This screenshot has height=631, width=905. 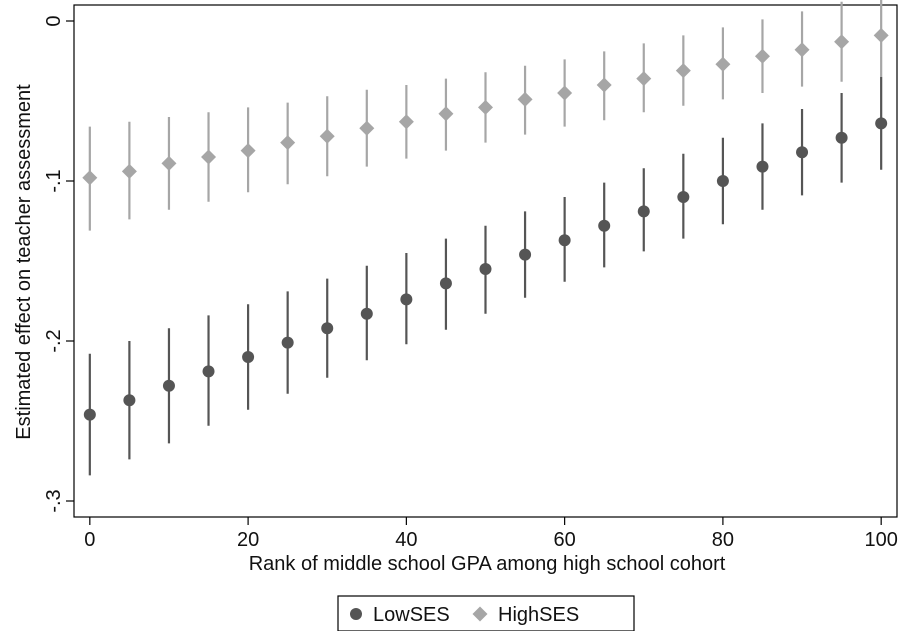 What do you see at coordinates (480, 614) in the screenshot?
I see `legend-marker-diamond` at bounding box center [480, 614].